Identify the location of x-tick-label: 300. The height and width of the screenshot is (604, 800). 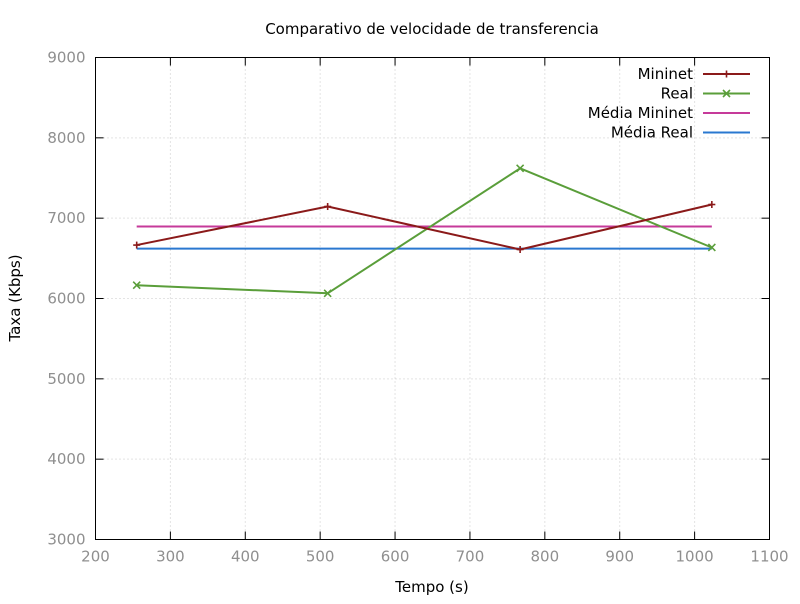
(170, 557).